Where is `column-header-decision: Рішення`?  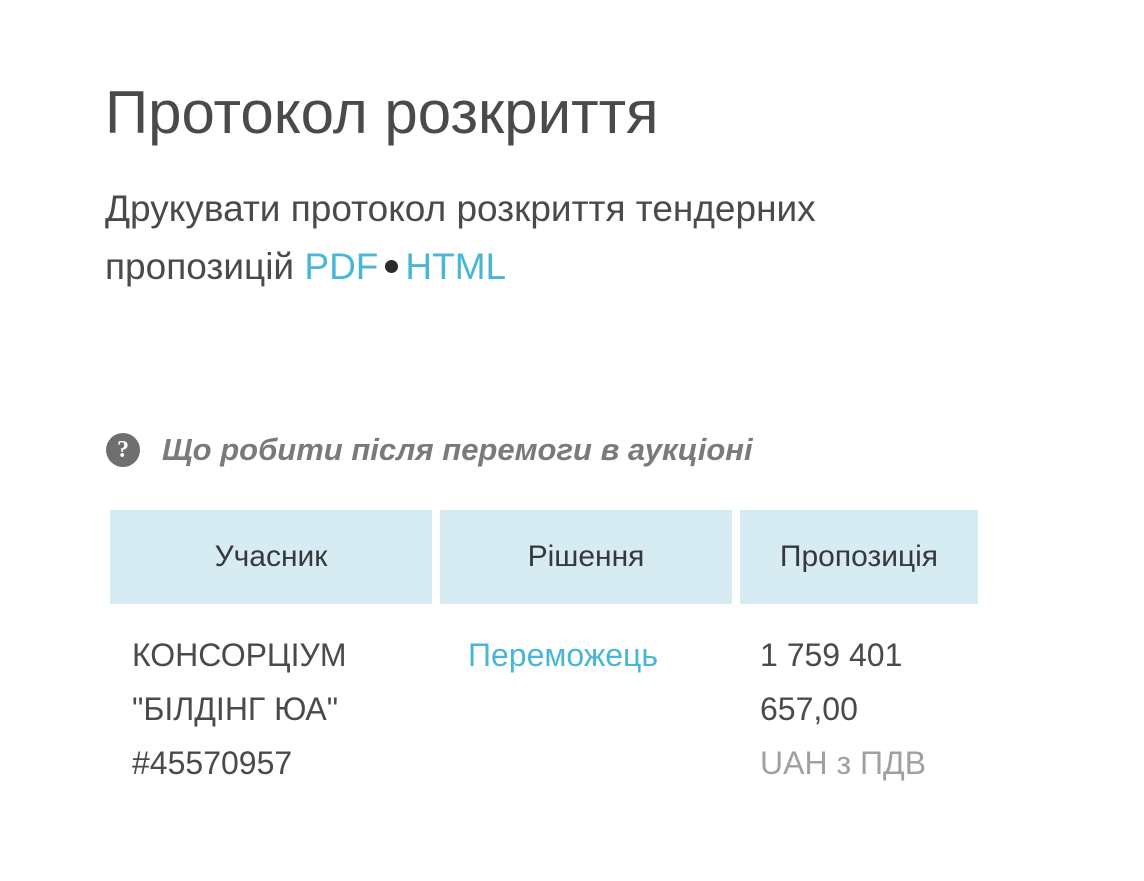
column-header-decision: Рішення is located at coordinates (586, 557).